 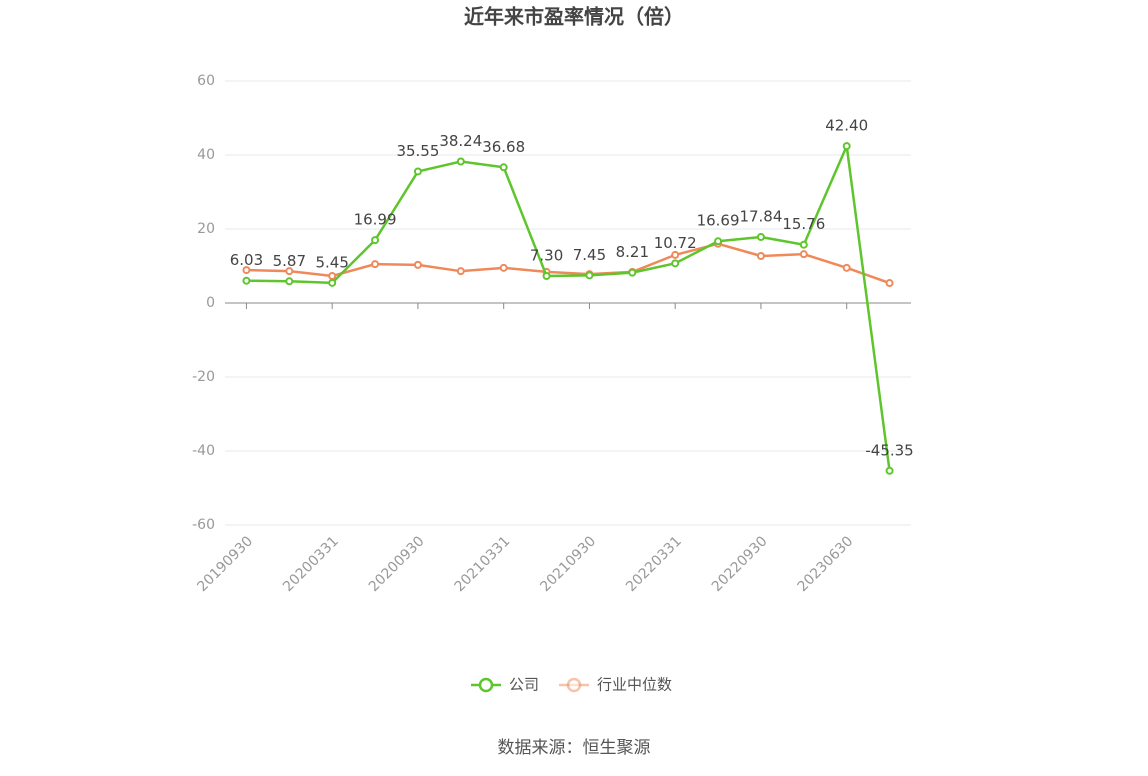 What do you see at coordinates (206, 81) in the screenshot?
I see `y-tick-label: 60` at bounding box center [206, 81].